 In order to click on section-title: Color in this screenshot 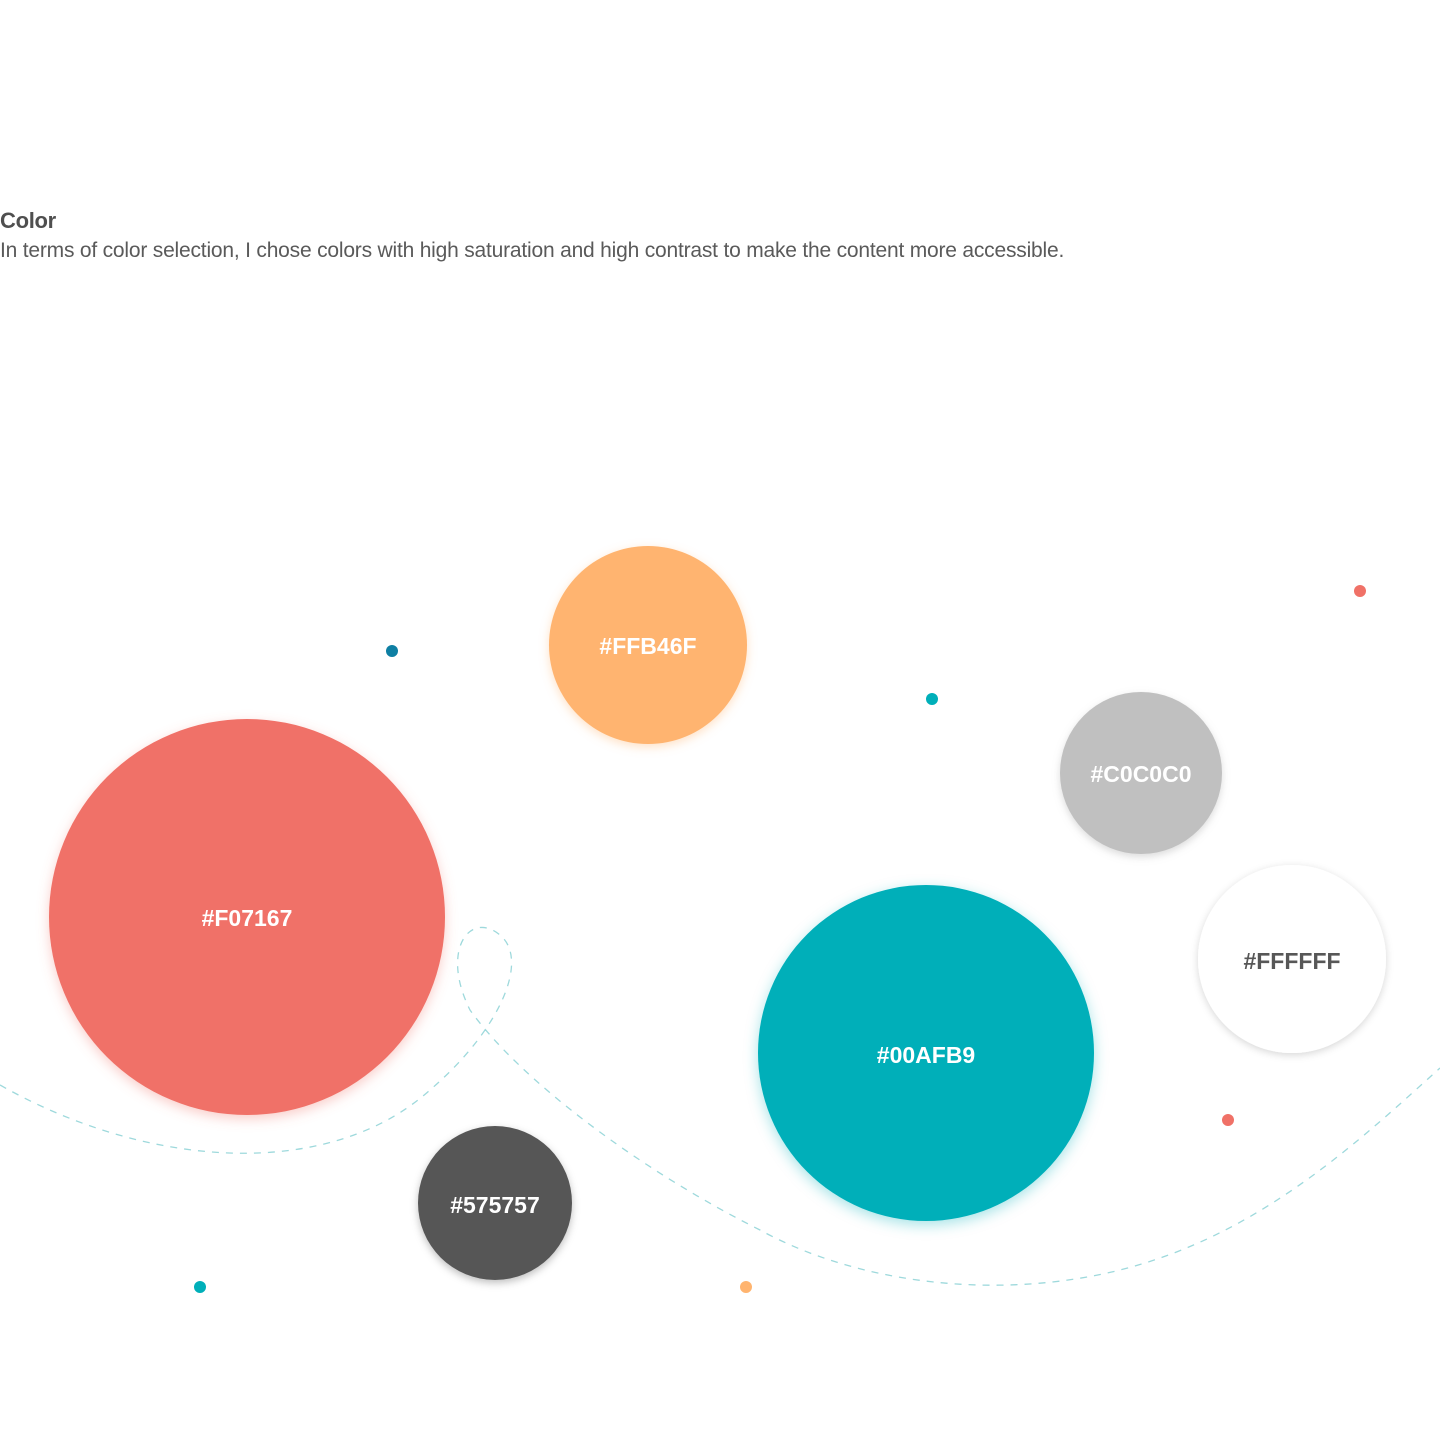, I will do `click(28, 220)`.